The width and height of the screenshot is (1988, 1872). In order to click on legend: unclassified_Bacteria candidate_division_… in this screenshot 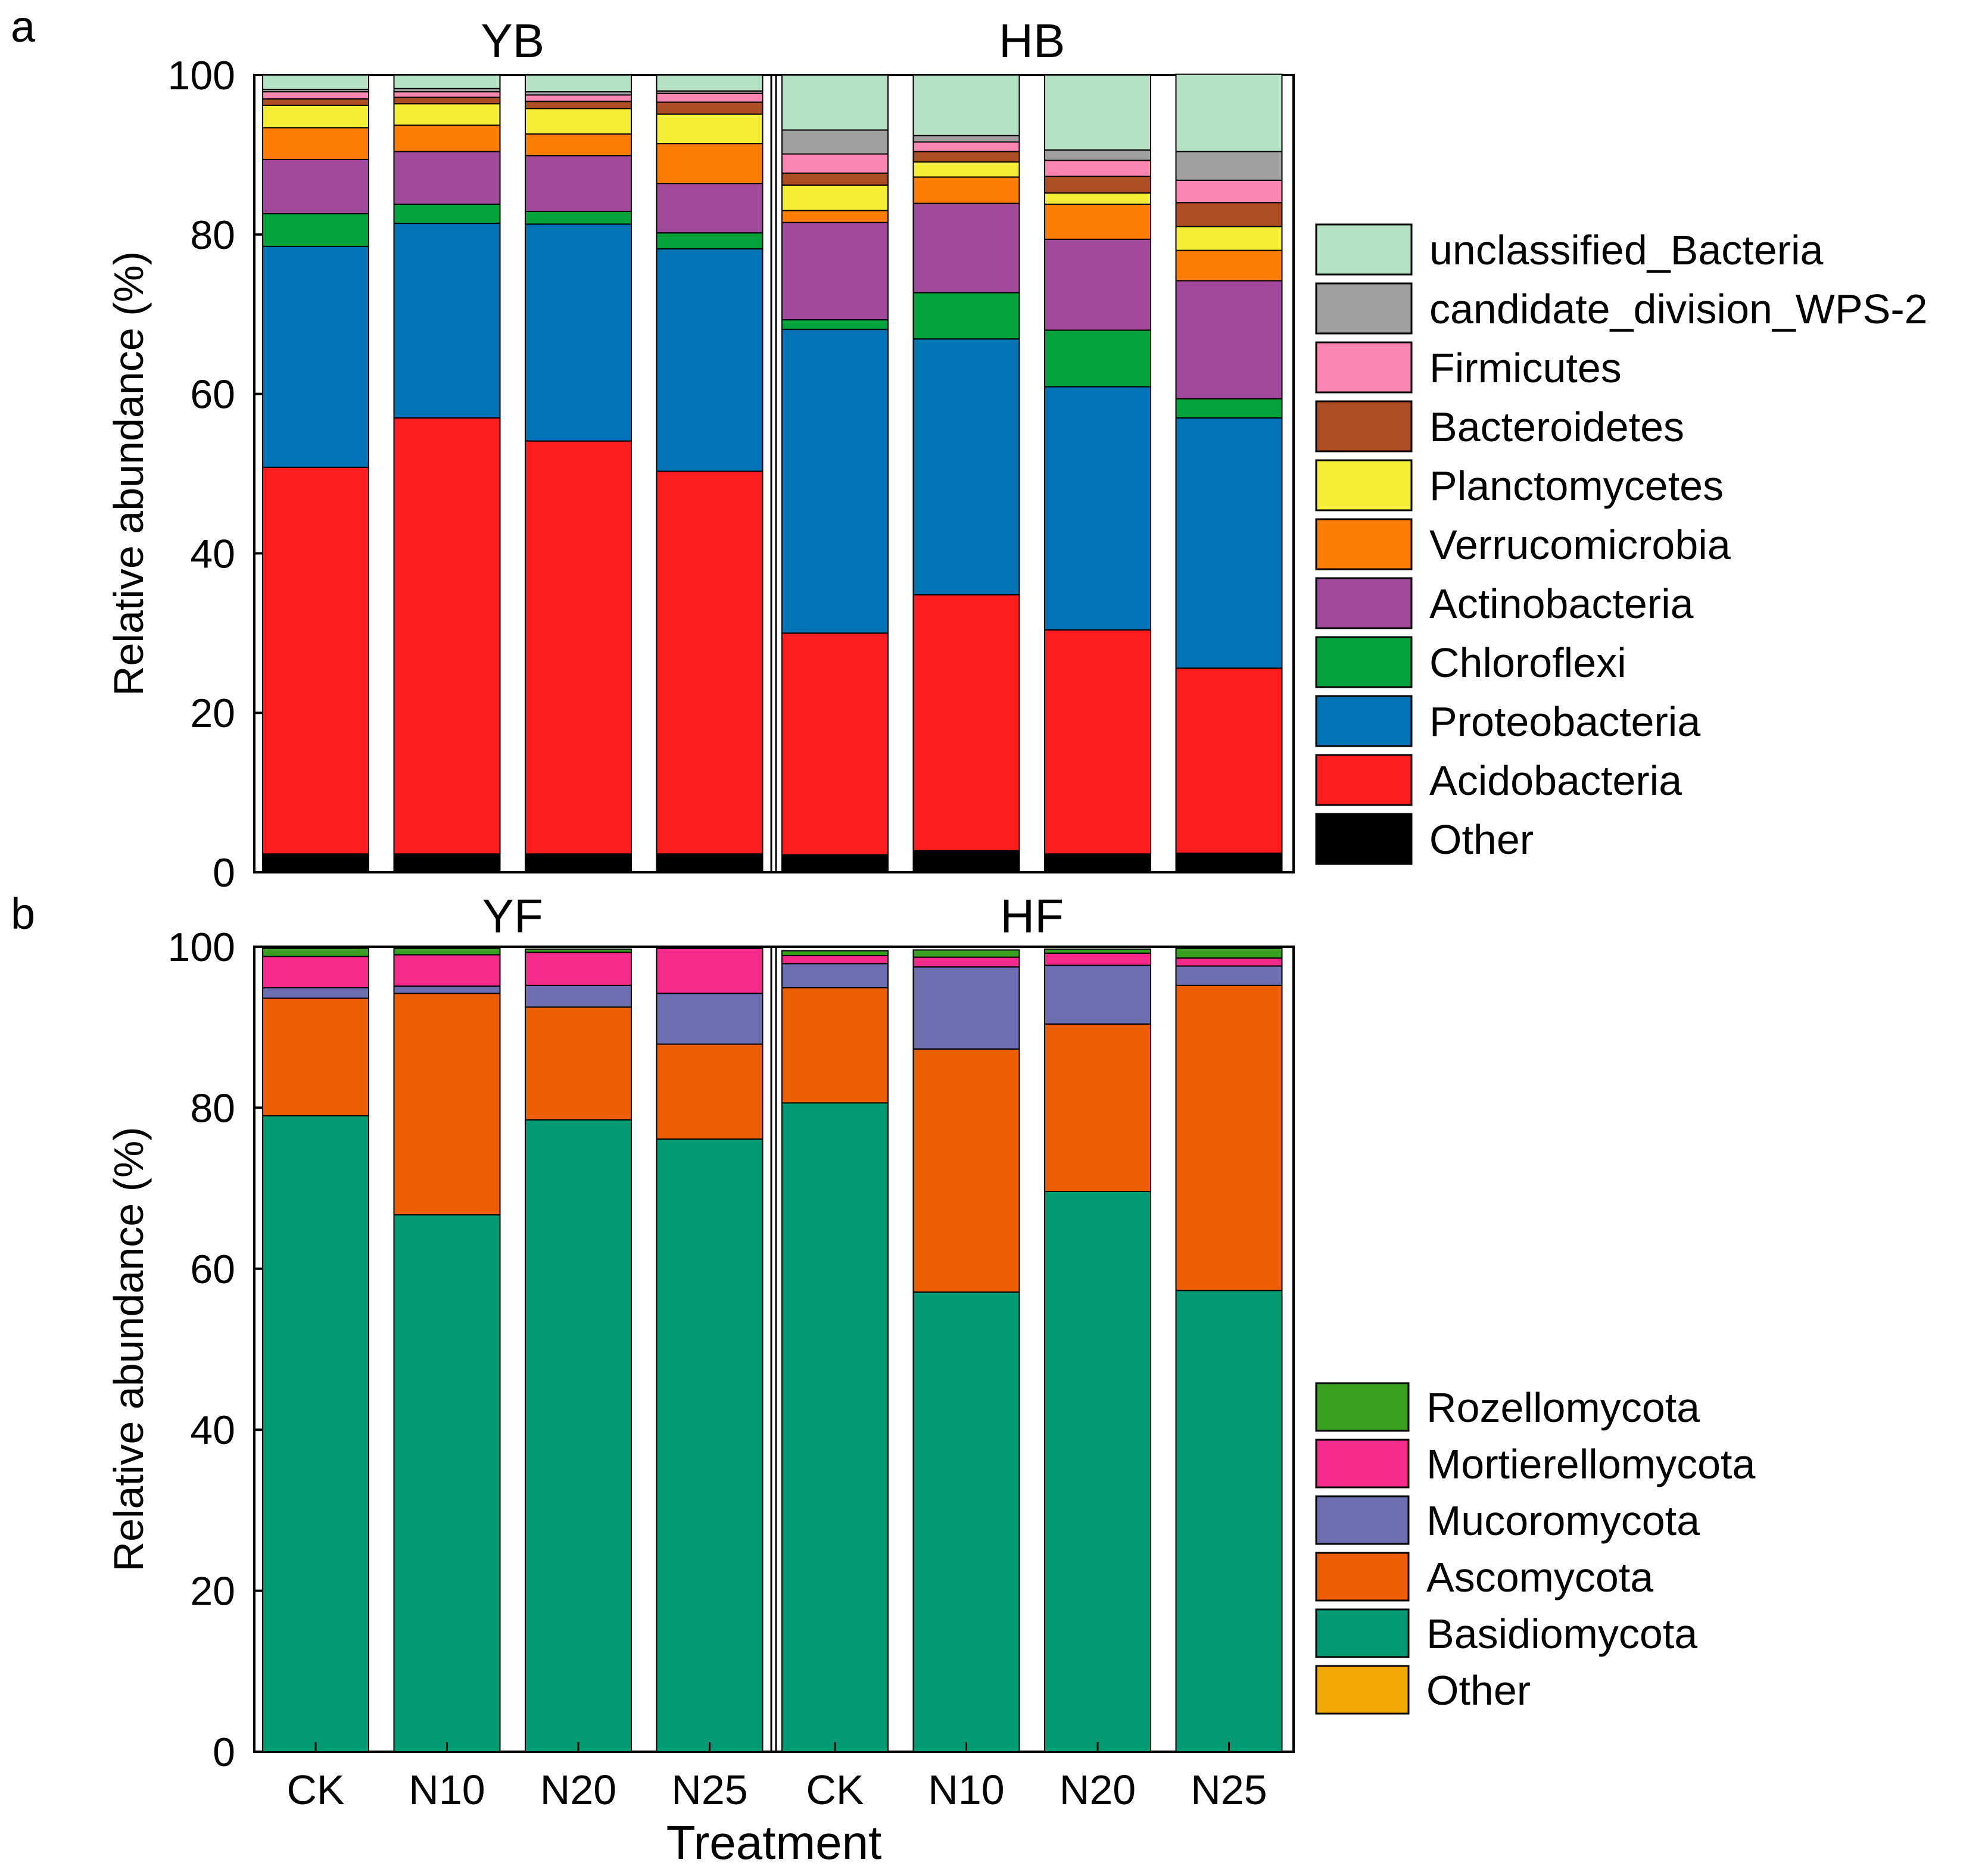, I will do `click(1621, 544)`.